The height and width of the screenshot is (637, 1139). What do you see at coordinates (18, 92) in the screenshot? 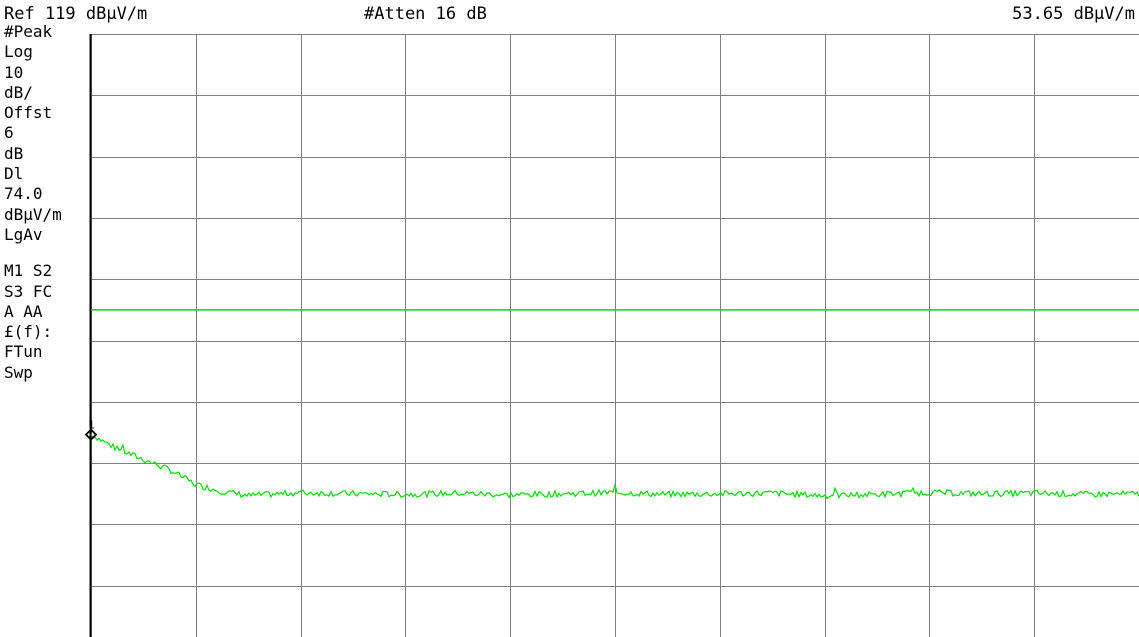
I see `scale-unit-label: dB/` at bounding box center [18, 92].